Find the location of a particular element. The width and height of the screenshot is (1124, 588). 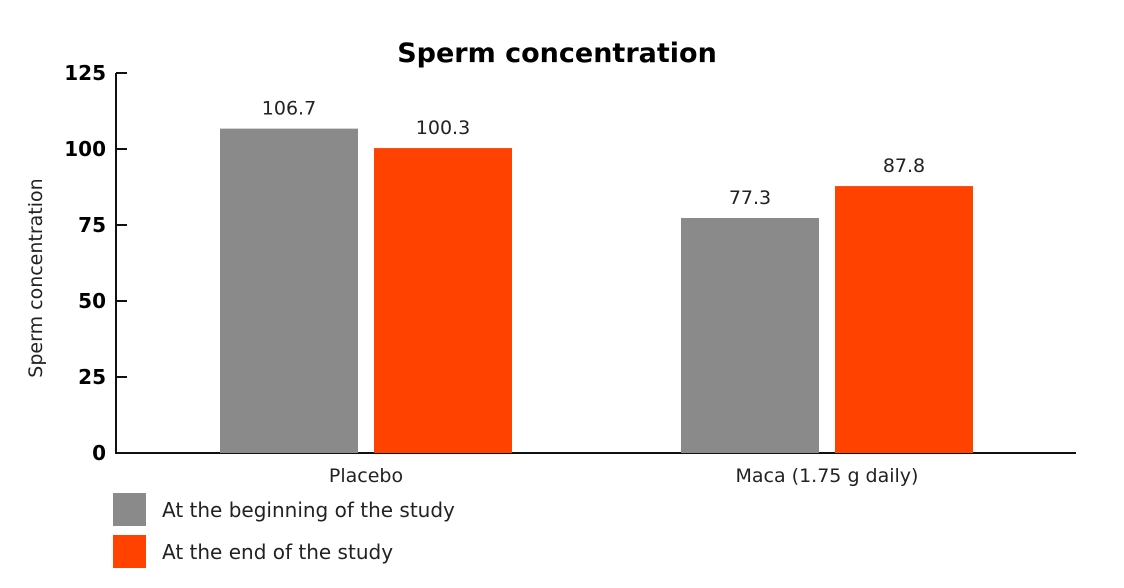

data-label: 100.3 is located at coordinates (443, 128).